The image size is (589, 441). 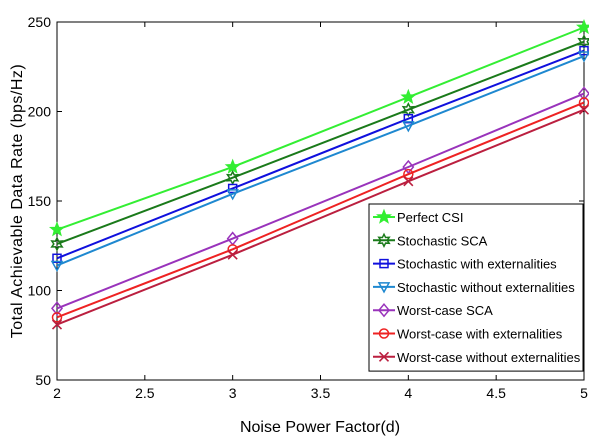 I want to click on x-tick-label: 2, so click(x=57, y=393).